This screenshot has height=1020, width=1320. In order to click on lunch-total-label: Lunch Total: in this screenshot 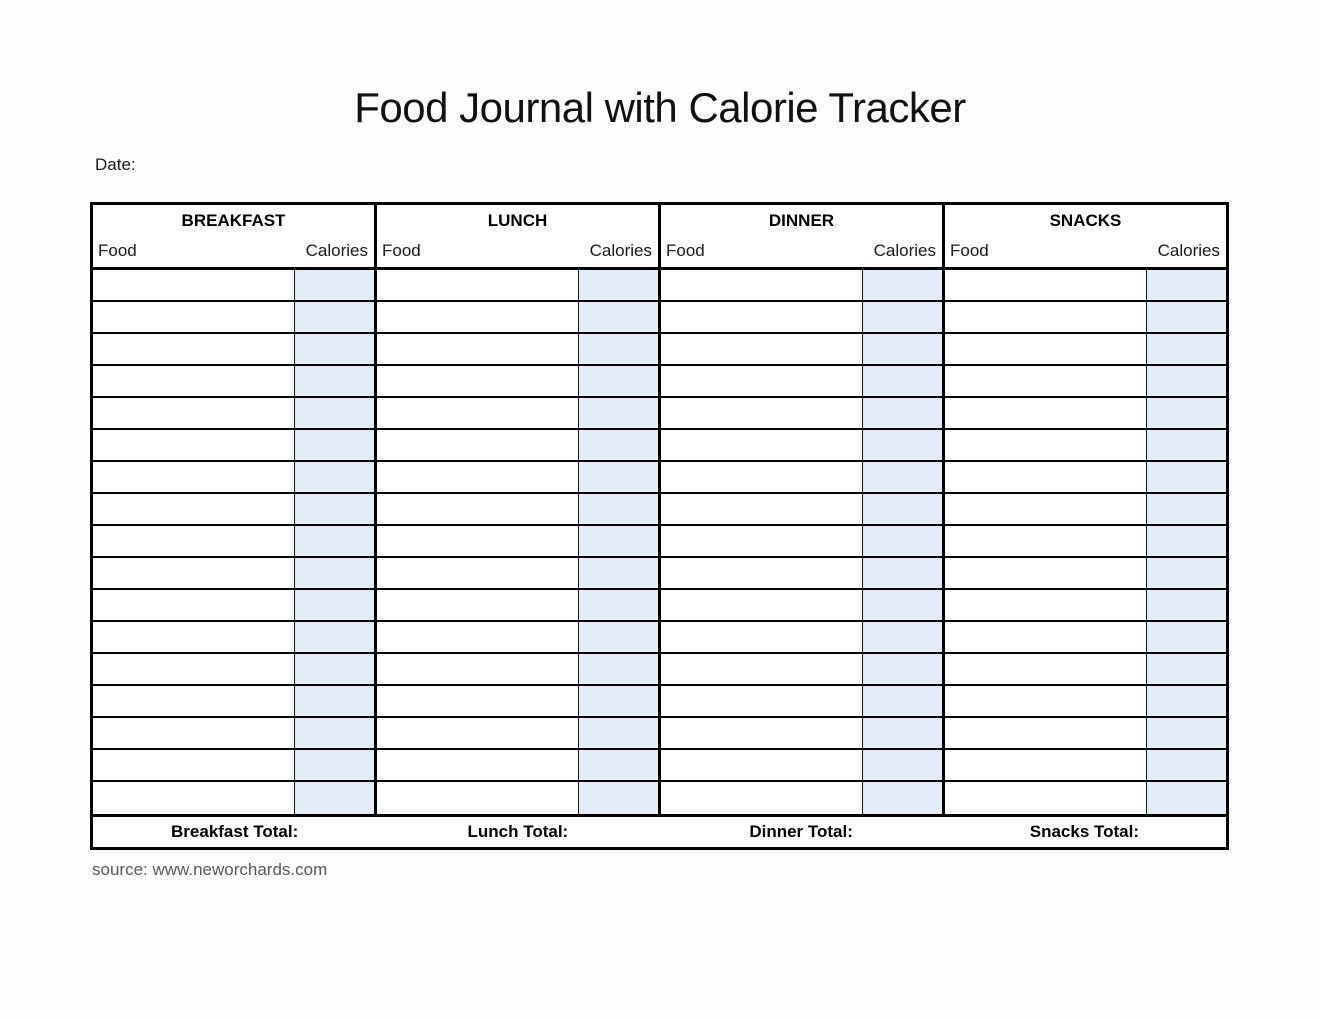, I will do `click(518, 831)`.